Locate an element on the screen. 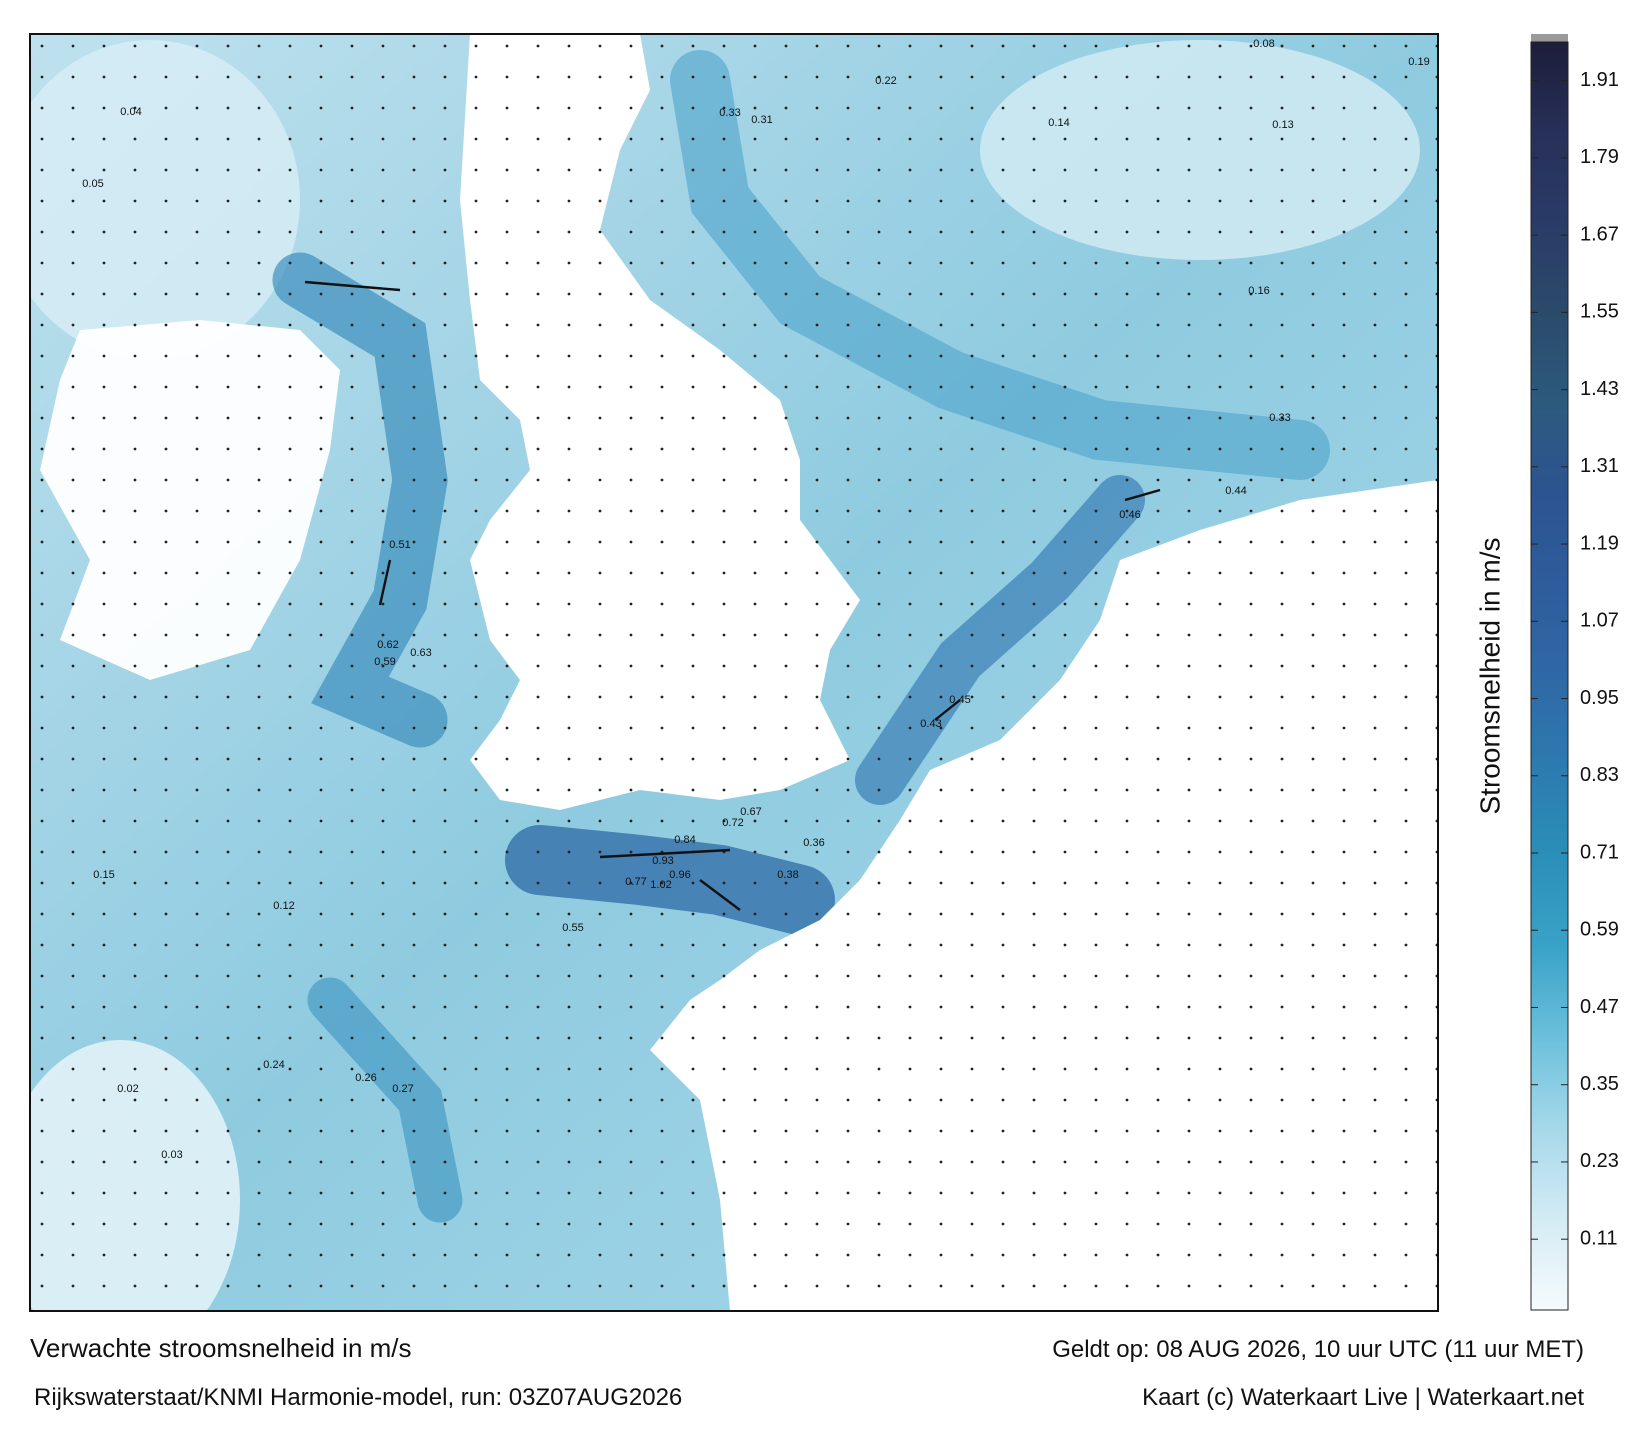 The width and height of the screenshot is (1650, 1455). footer-title: Verwachte stroomsnelheid in m/s is located at coordinates (221, 1348).